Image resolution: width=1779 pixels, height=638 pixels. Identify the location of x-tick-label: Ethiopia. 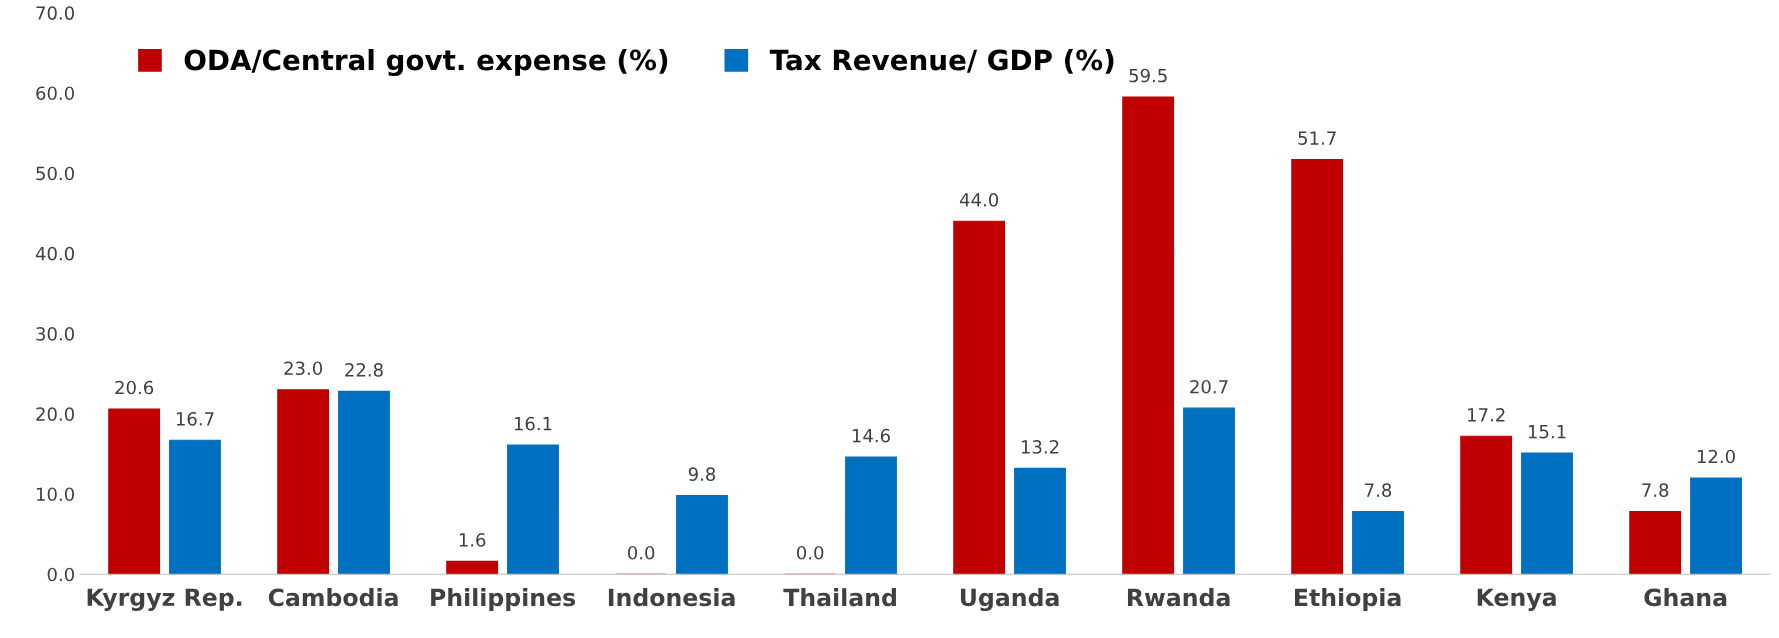
(1348, 599).